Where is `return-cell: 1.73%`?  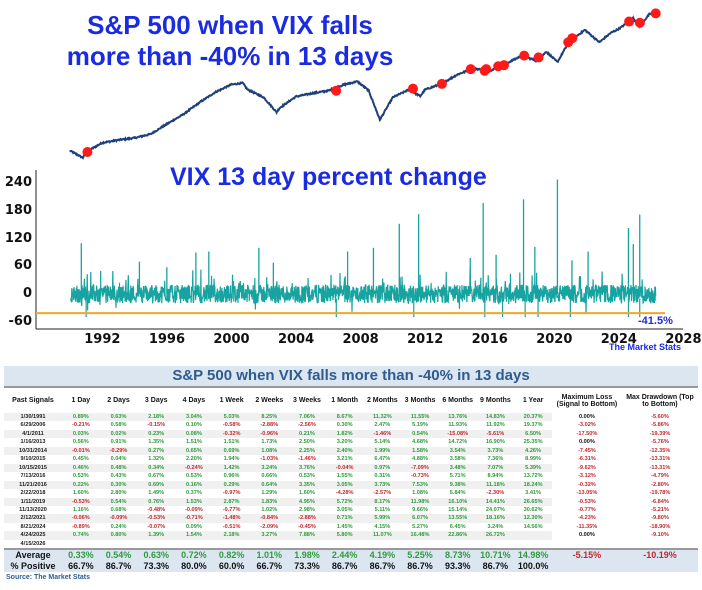 return-cell: 1.73% is located at coordinates (269, 442).